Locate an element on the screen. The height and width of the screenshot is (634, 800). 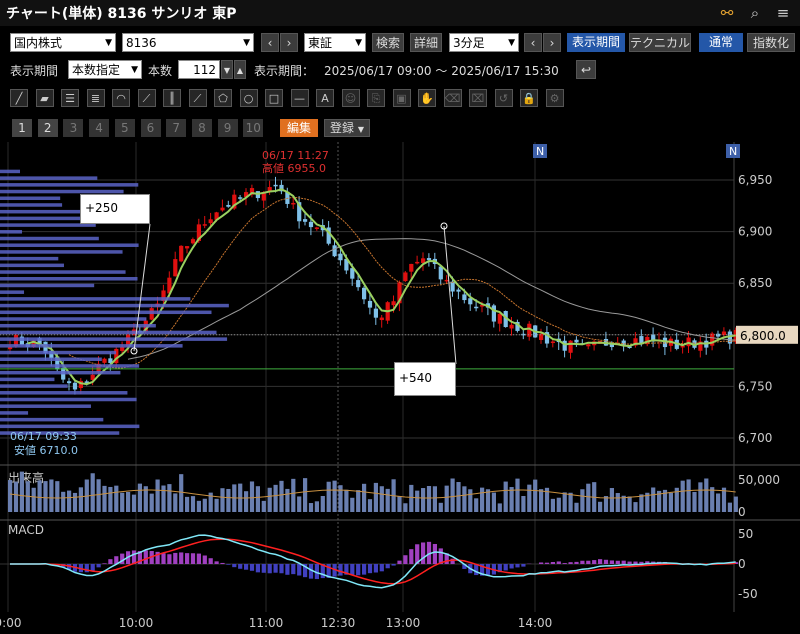
hlines-icon: ☰ is located at coordinates (70, 98).